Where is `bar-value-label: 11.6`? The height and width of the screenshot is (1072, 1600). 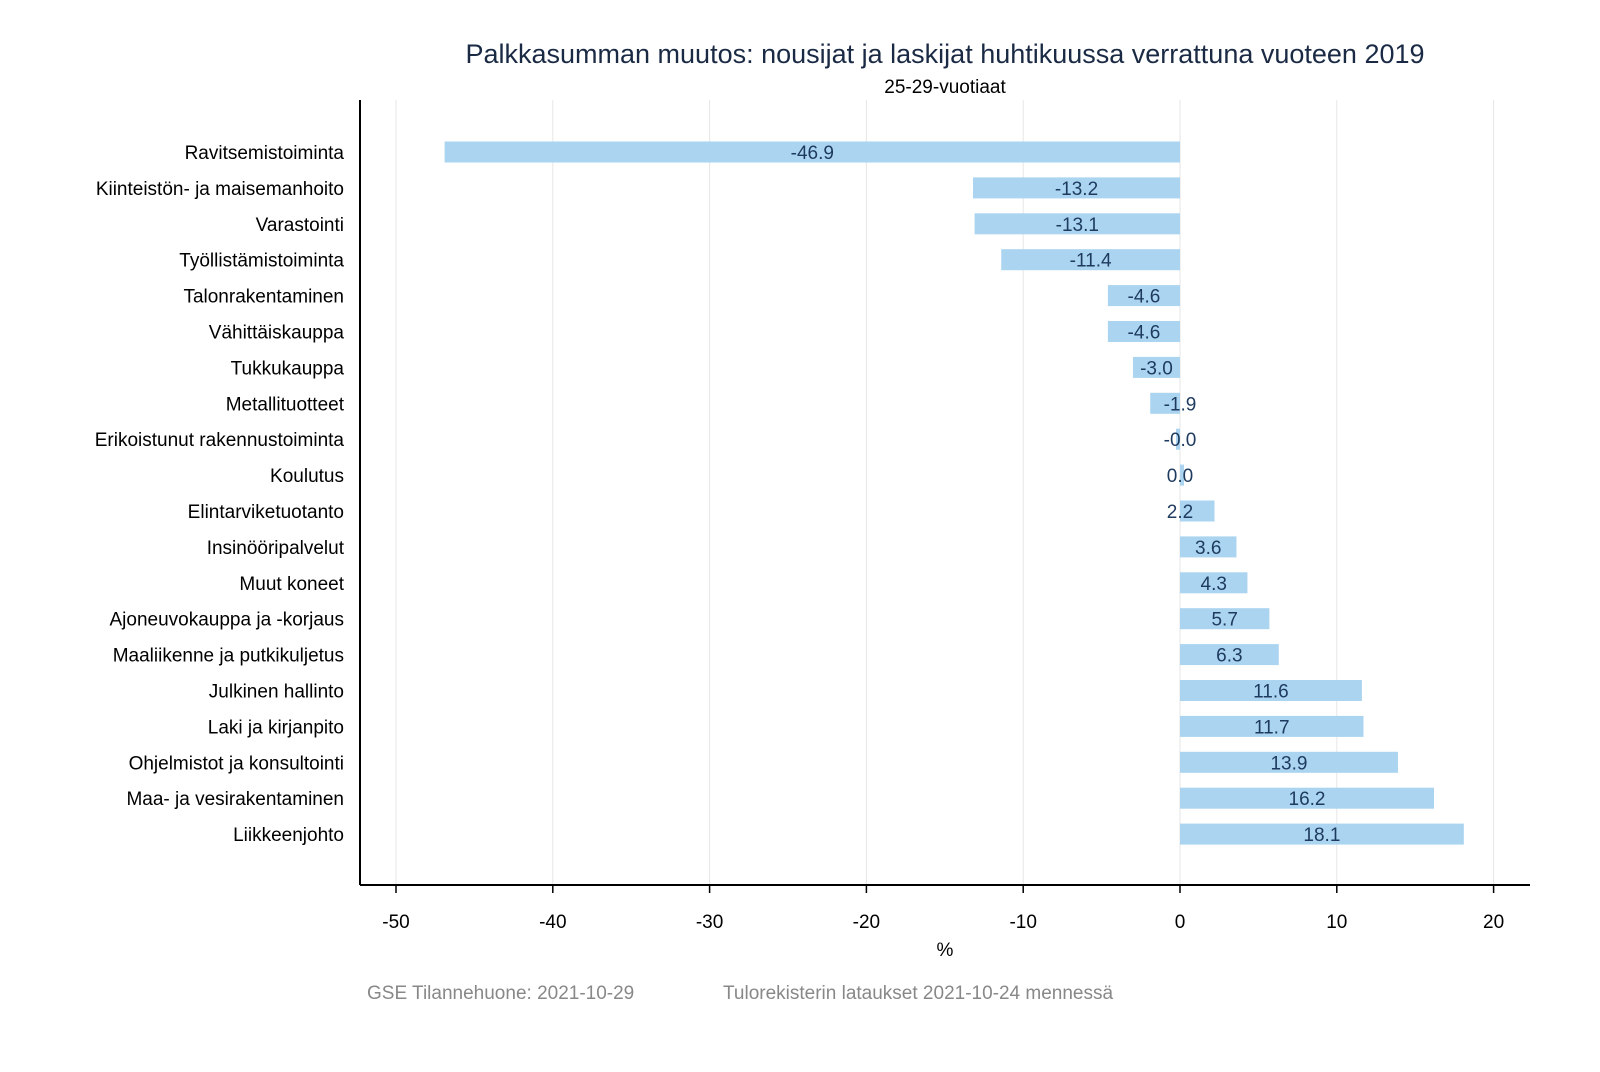
bar-value-label: 11.6 is located at coordinates (1271, 692).